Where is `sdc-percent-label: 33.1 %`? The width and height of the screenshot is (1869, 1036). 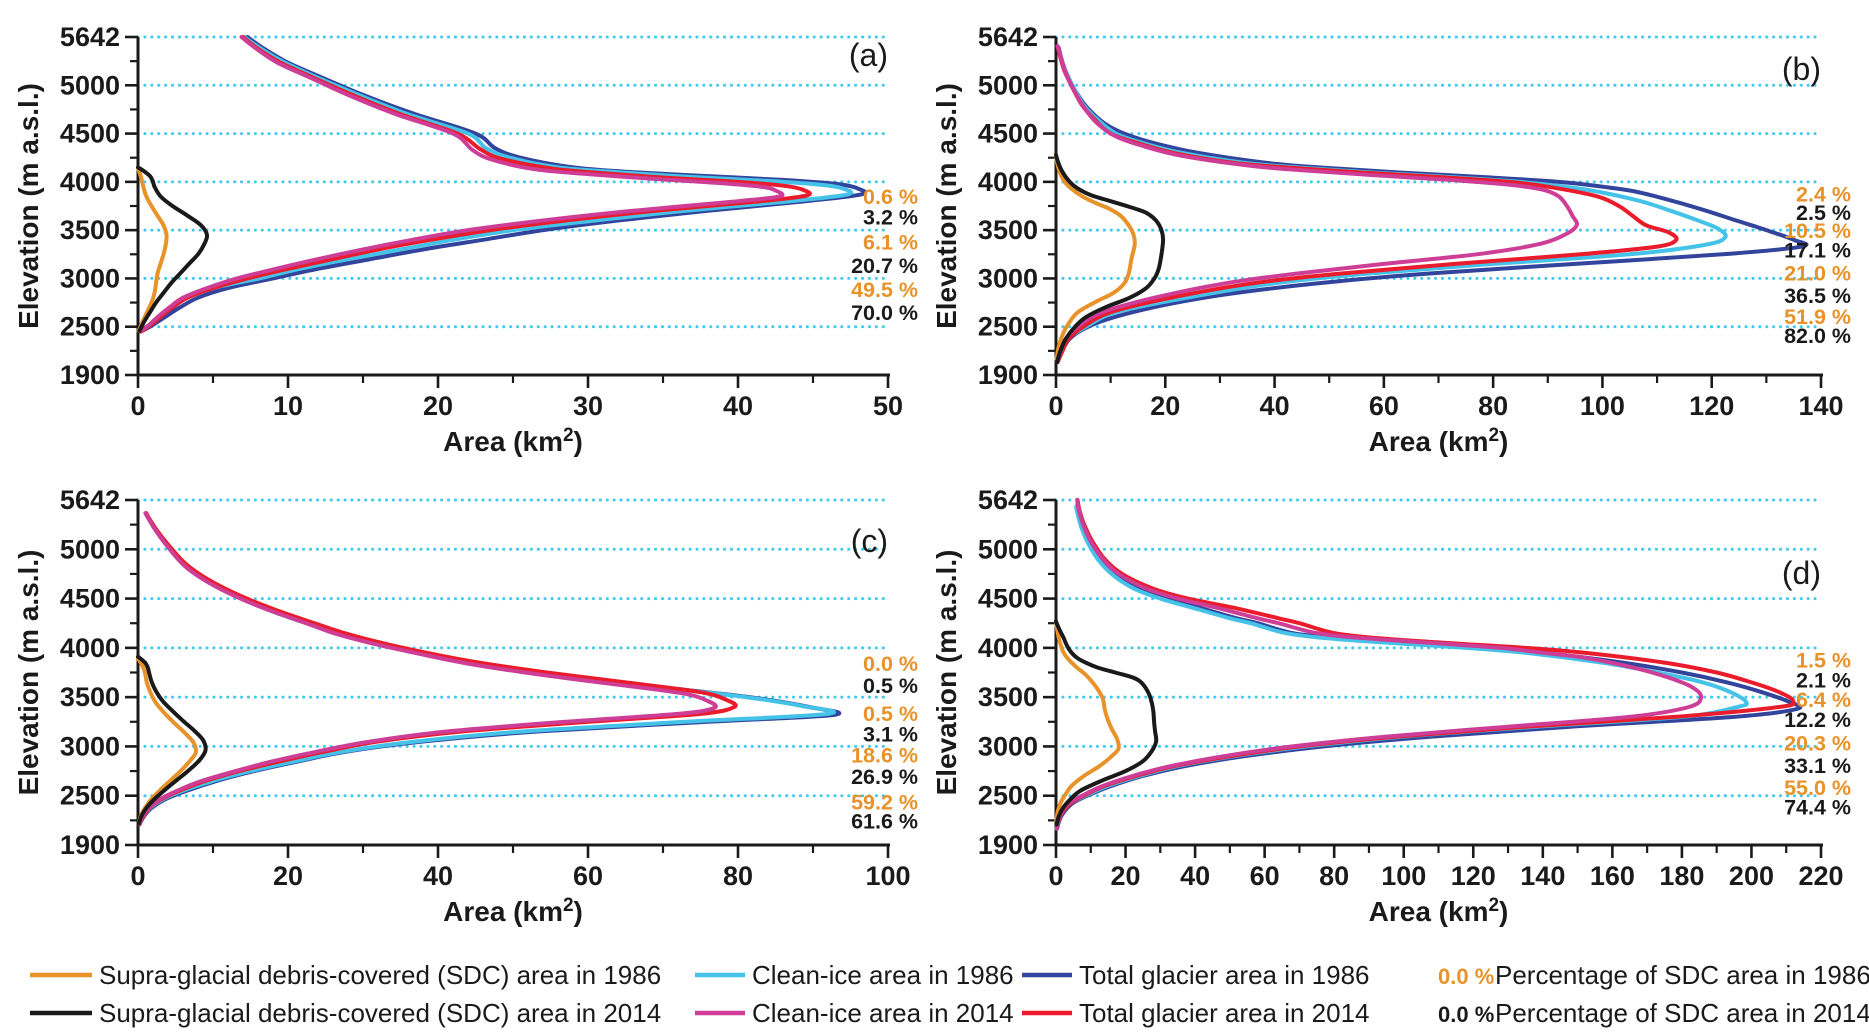
sdc-percent-label: 33.1 % is located at coordinates (1817, 766).